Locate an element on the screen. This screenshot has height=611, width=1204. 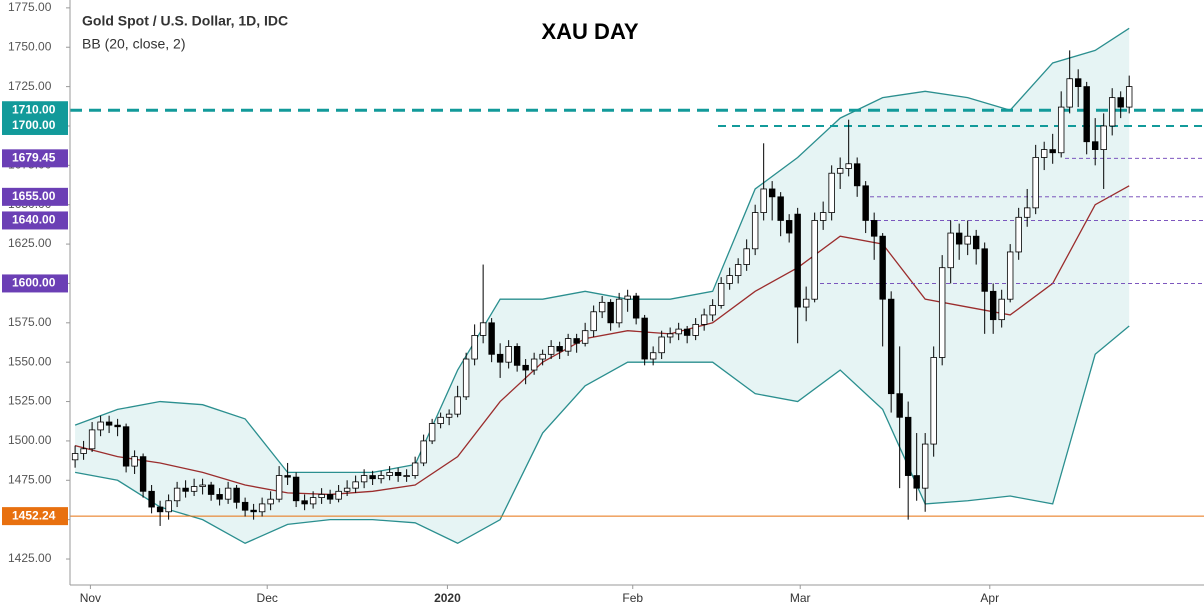
y-tick-label: 1725.00 is located at coordinates (30, 86).